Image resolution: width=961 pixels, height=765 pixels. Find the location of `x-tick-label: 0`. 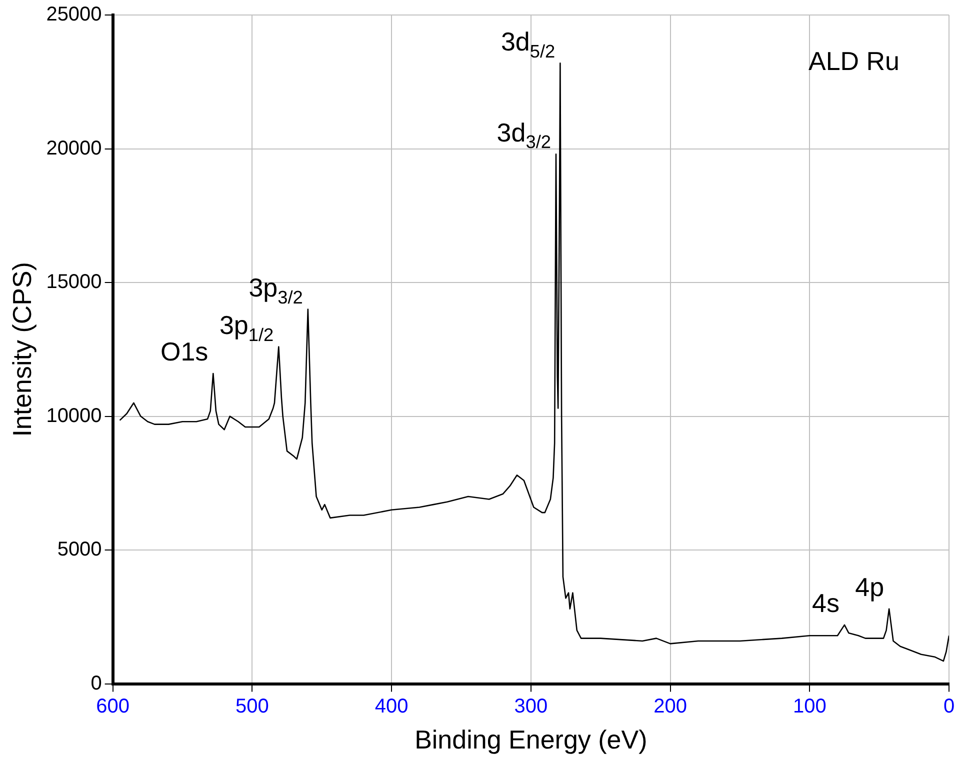

x-tick-label: 0 is located at coordinates (949, 706).